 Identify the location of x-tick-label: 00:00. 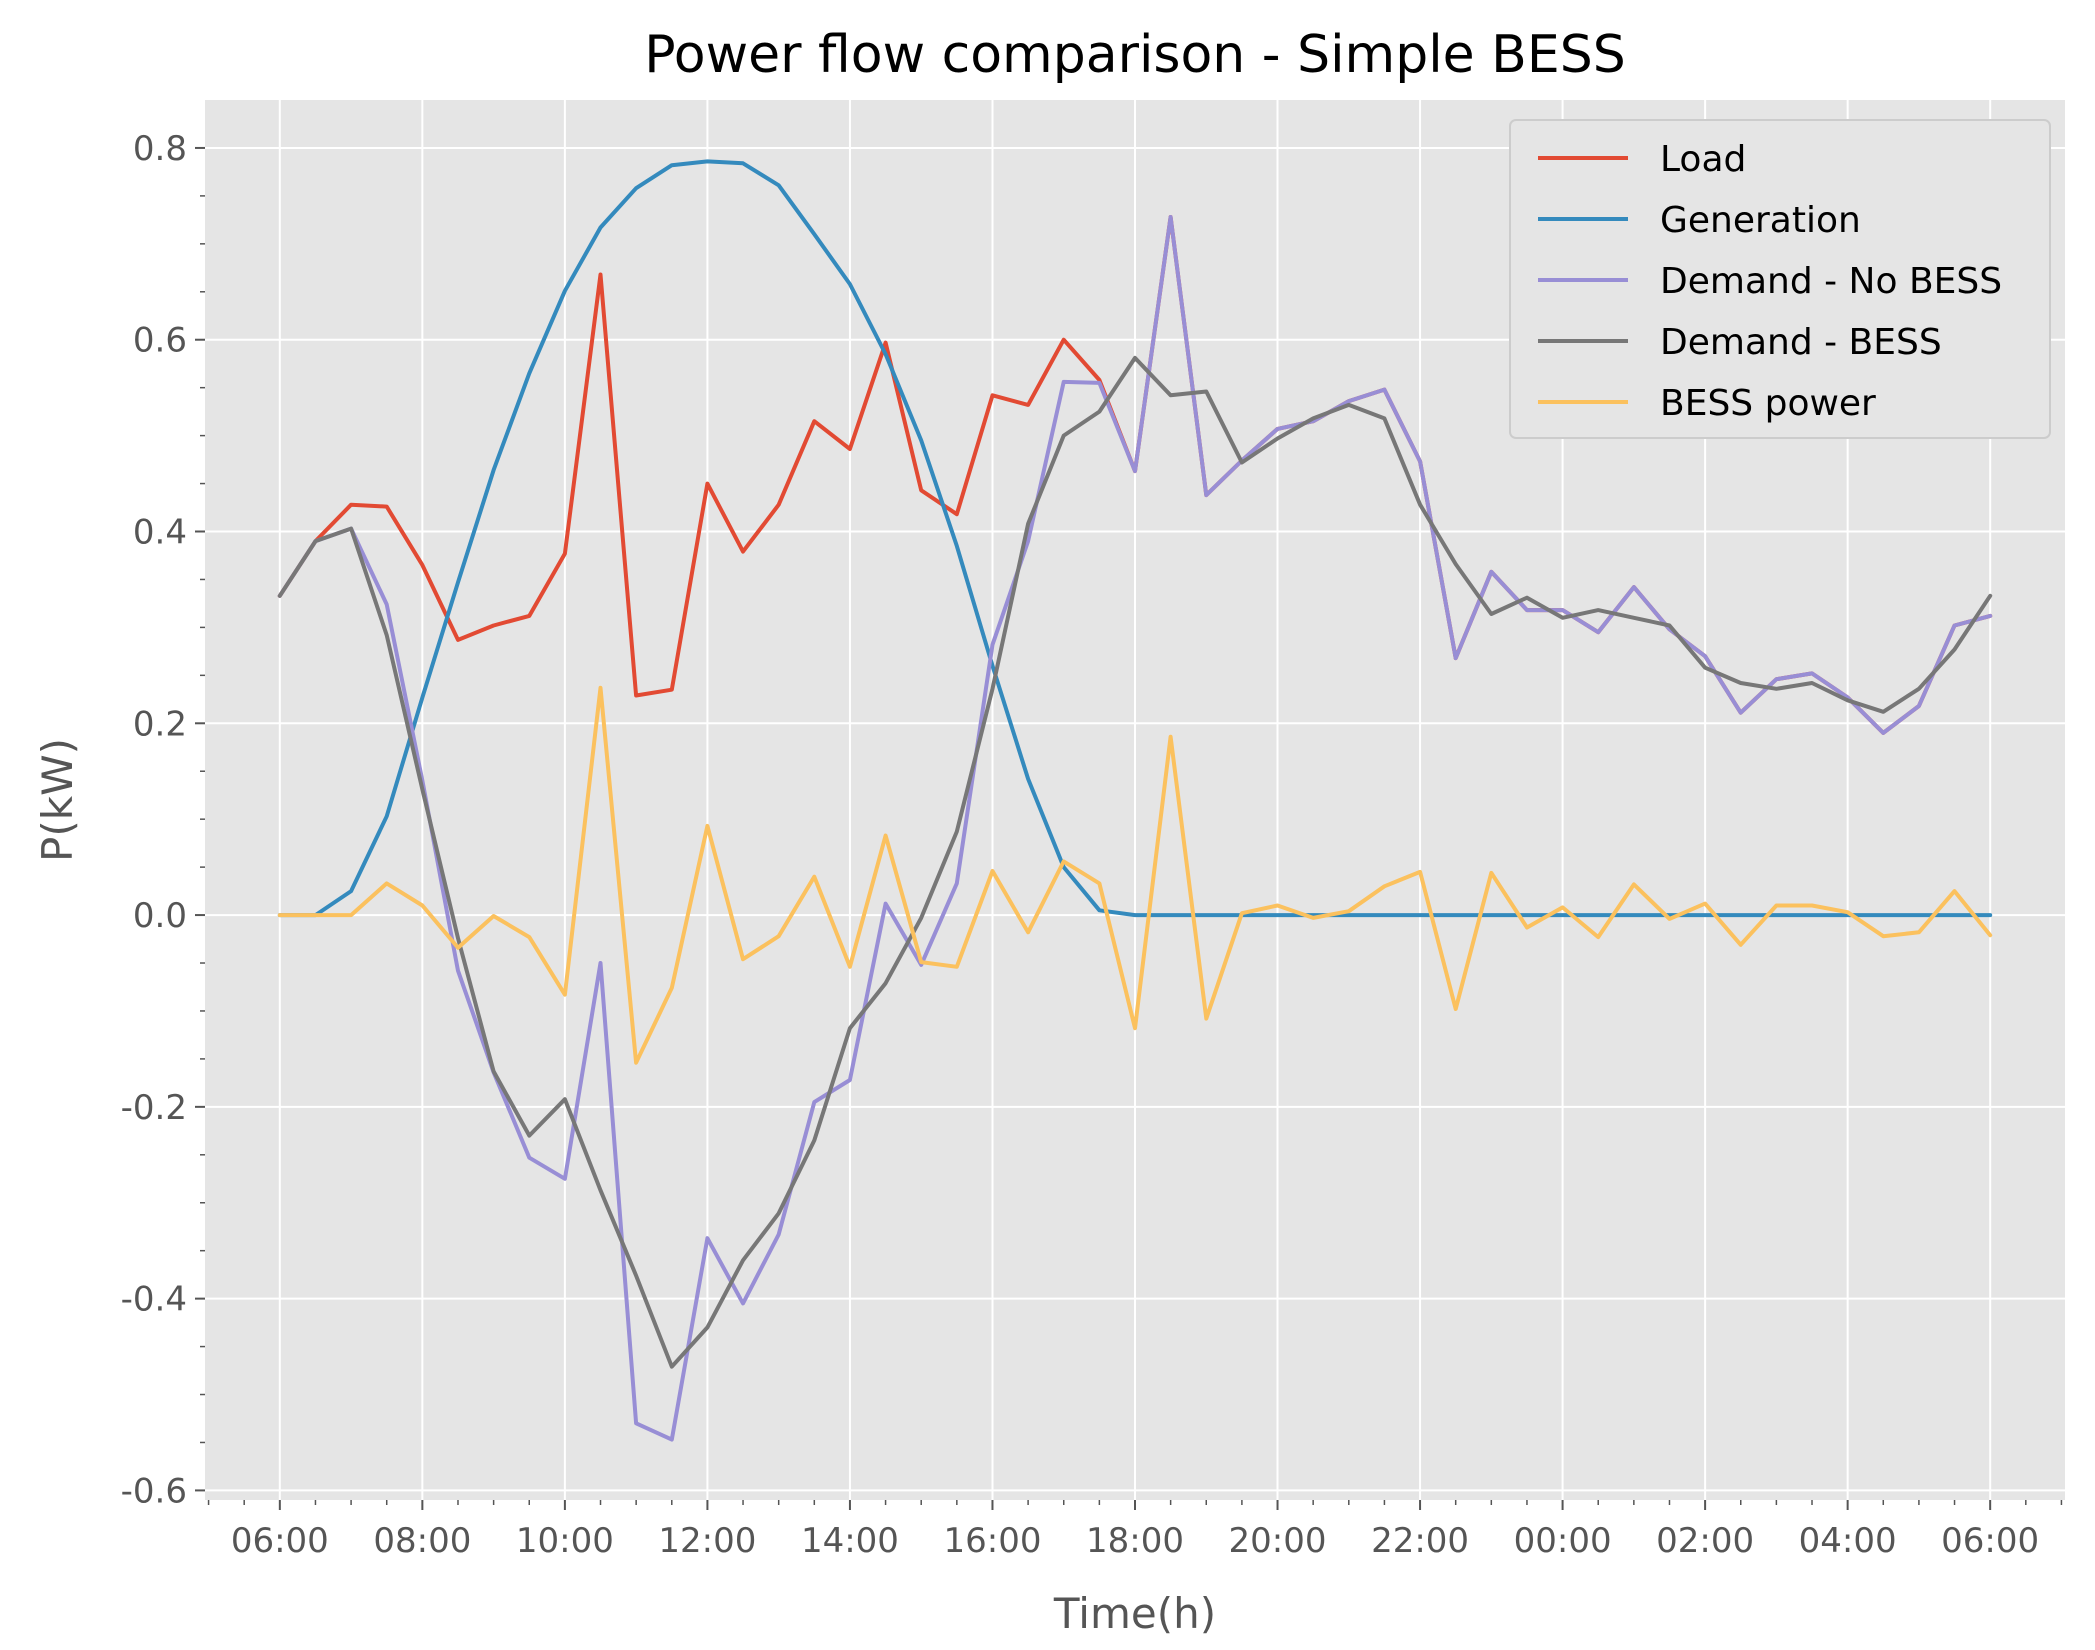
(1563, 1541).